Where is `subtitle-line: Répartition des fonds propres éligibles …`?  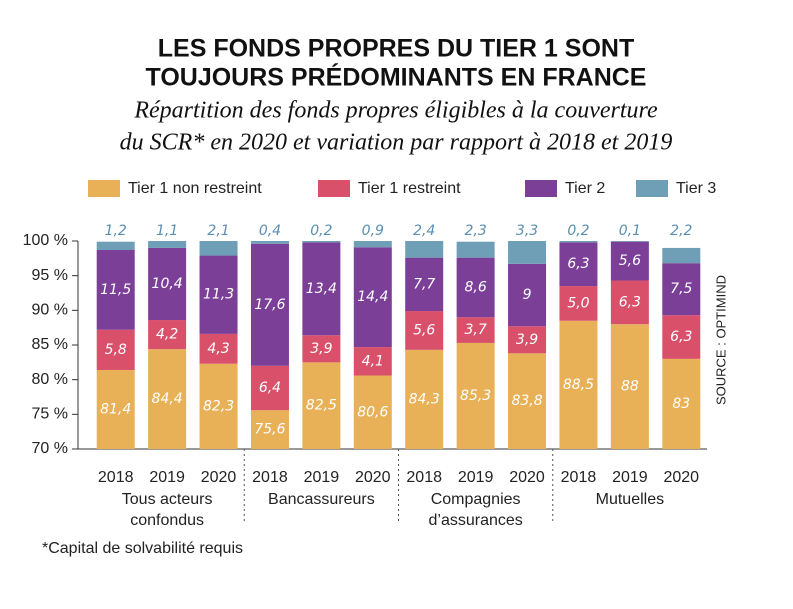 subtitle-line: Répartition des fonds propres éligibles … is located at coordinates (395, 111).